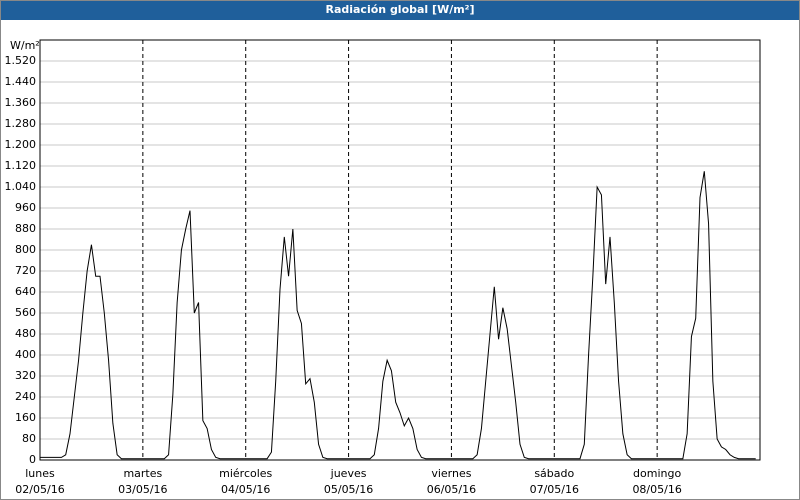  I want to click on x-tick-date: 06/05/16, so click(451, 489).